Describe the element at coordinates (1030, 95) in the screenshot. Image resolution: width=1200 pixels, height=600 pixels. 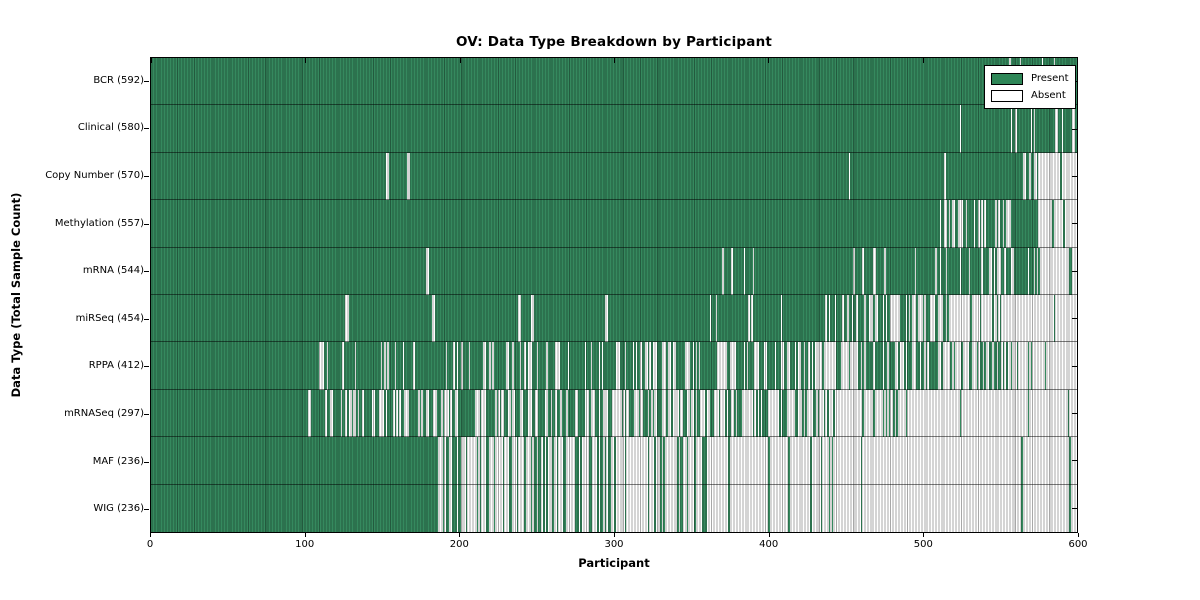
I see `legend-entry-absent: Absent` at that location.